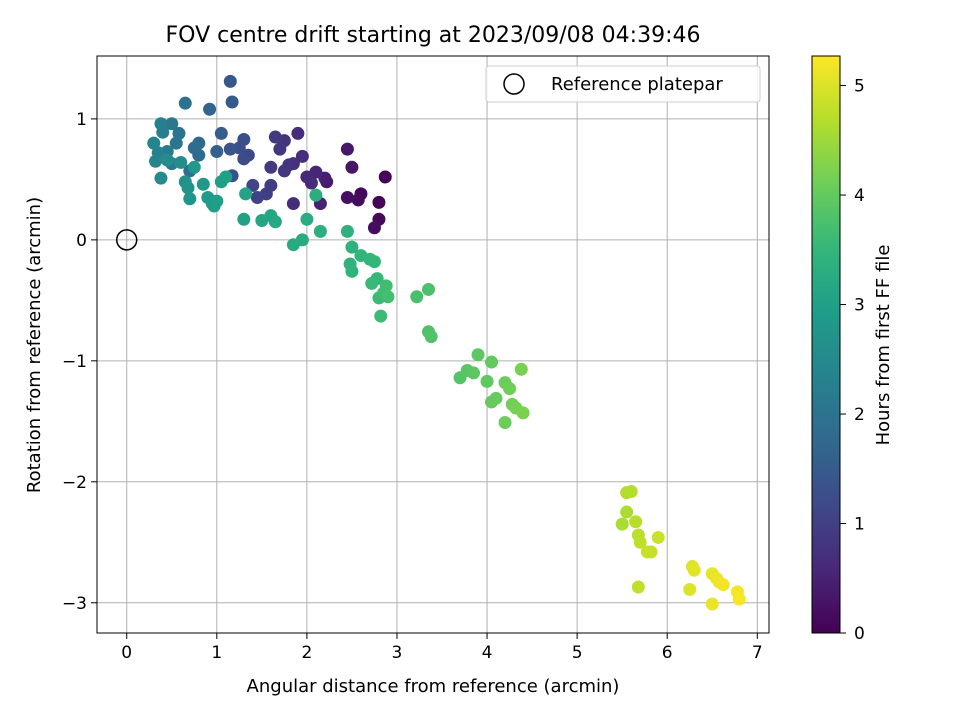  Describe the element at coordinates (74, 362) in the screenshot. I see `y-tick-label: −1` at that location.